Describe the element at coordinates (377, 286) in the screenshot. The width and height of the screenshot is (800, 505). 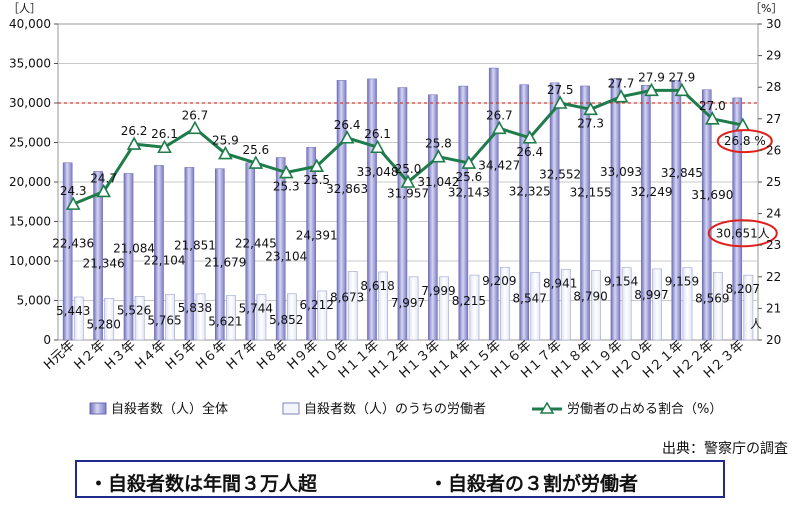
I see `worker-label: 8,618` at that location.